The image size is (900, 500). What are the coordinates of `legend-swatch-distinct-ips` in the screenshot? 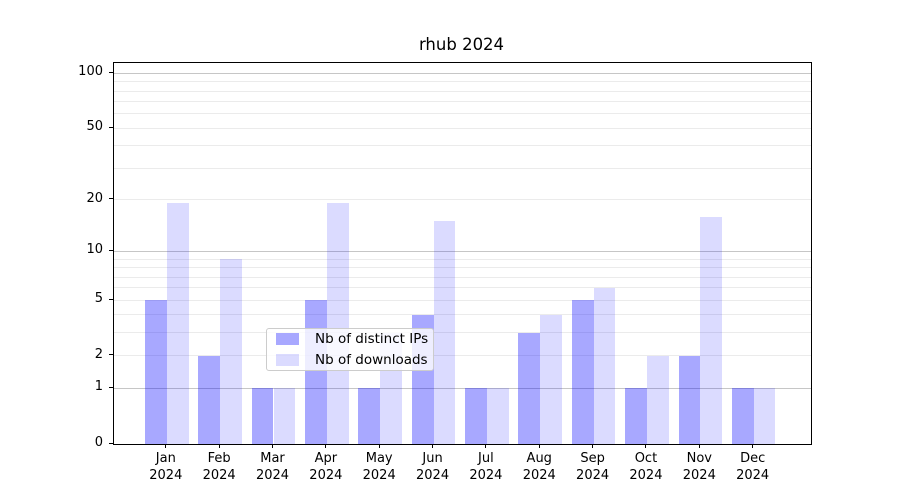 It's located at (287, 339).